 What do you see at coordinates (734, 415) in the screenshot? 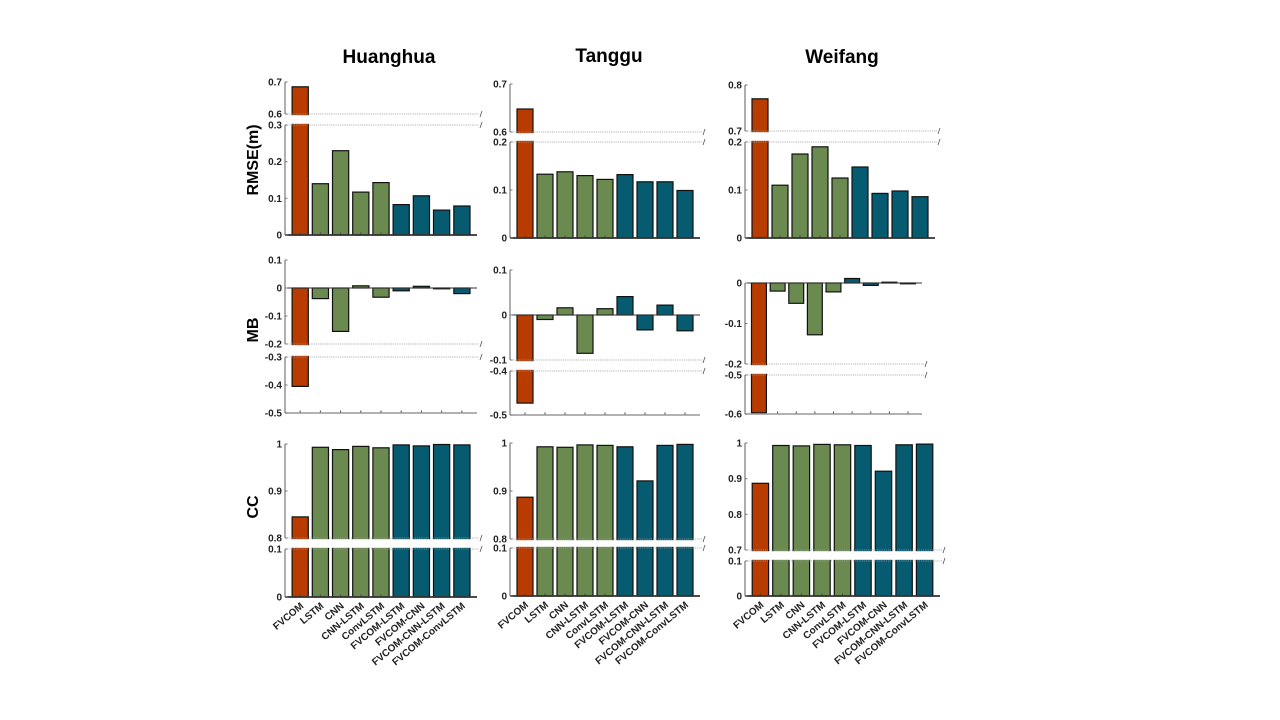
I see `y-tick-label: -0.6` at bounding box center [734, 415].